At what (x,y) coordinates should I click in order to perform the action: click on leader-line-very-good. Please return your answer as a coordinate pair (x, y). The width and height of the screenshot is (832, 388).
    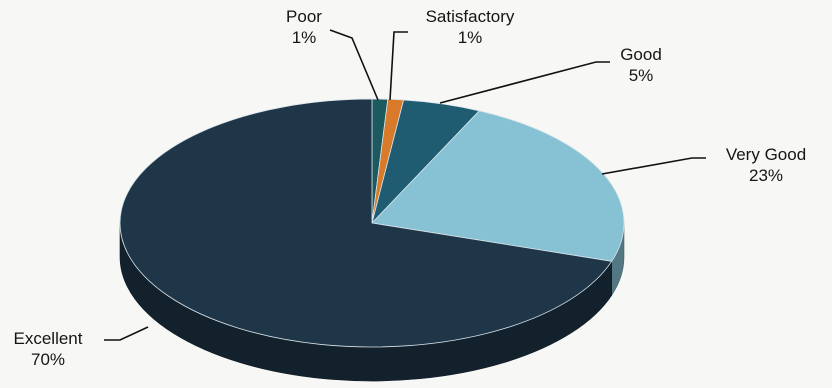
    Looking at the image, I should click on (653, 166).